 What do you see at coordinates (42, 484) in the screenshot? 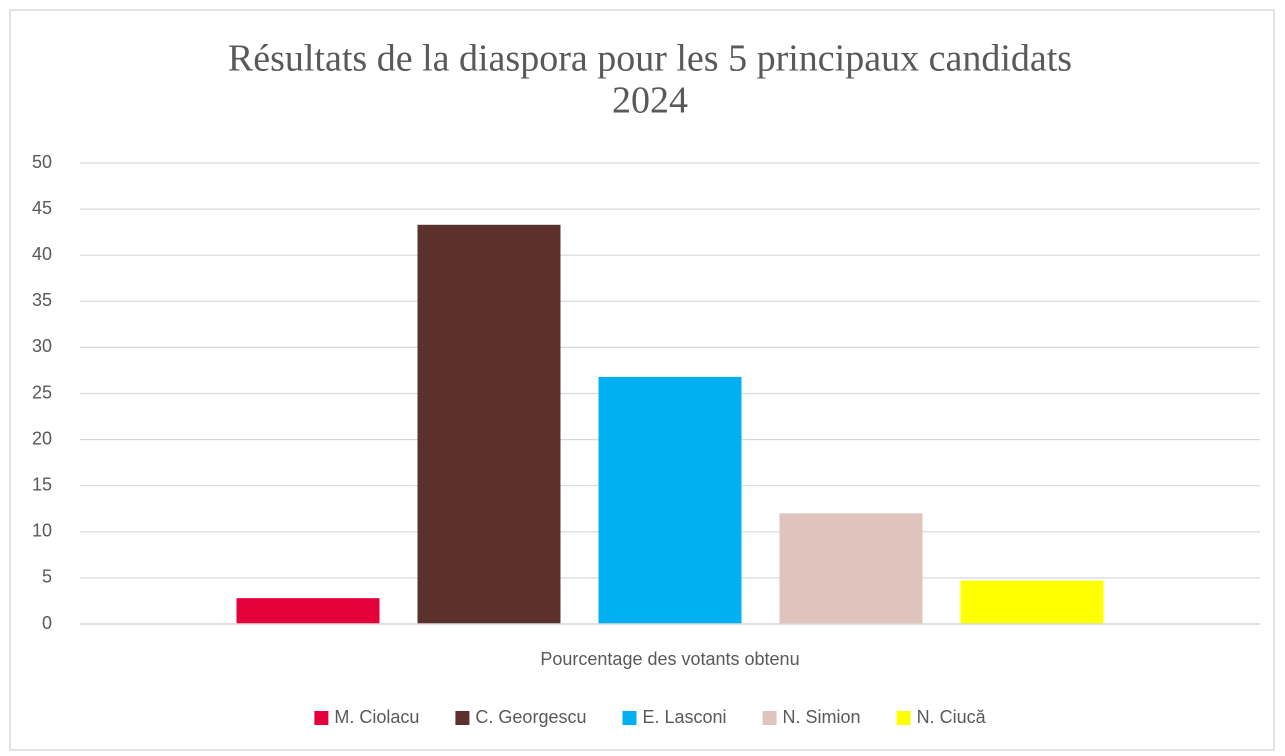
I see `y-tick-label: 15` at bounding box center [42, 484].